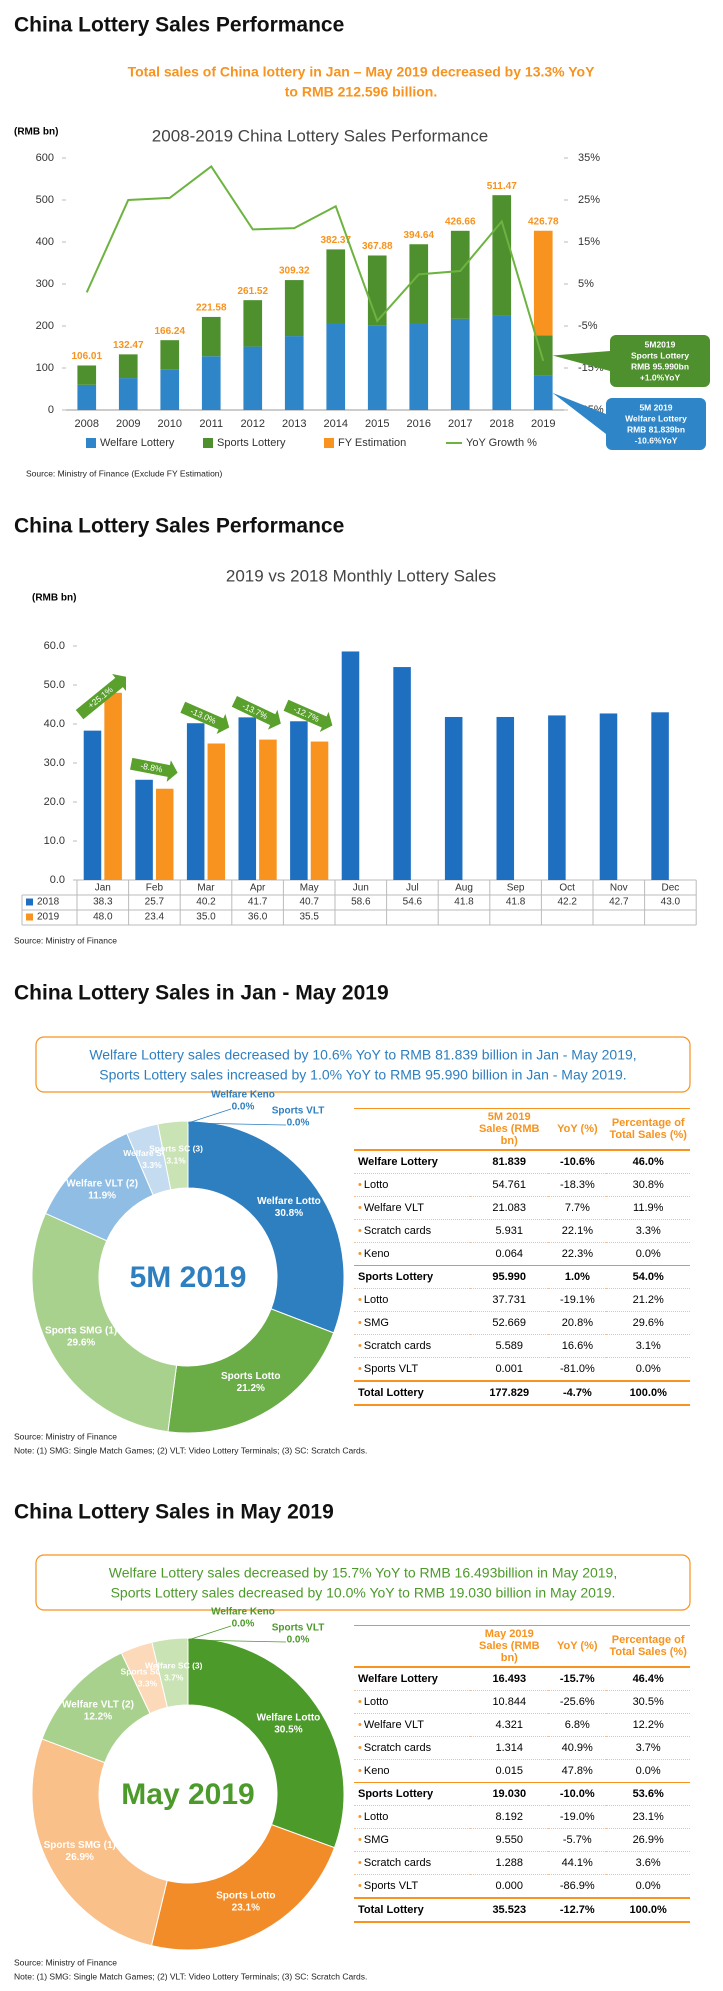  What do you see at coordinates (577, 1817) in the screenshot?
I see `cell: -19.0%` at bounding box center [577, 1817].